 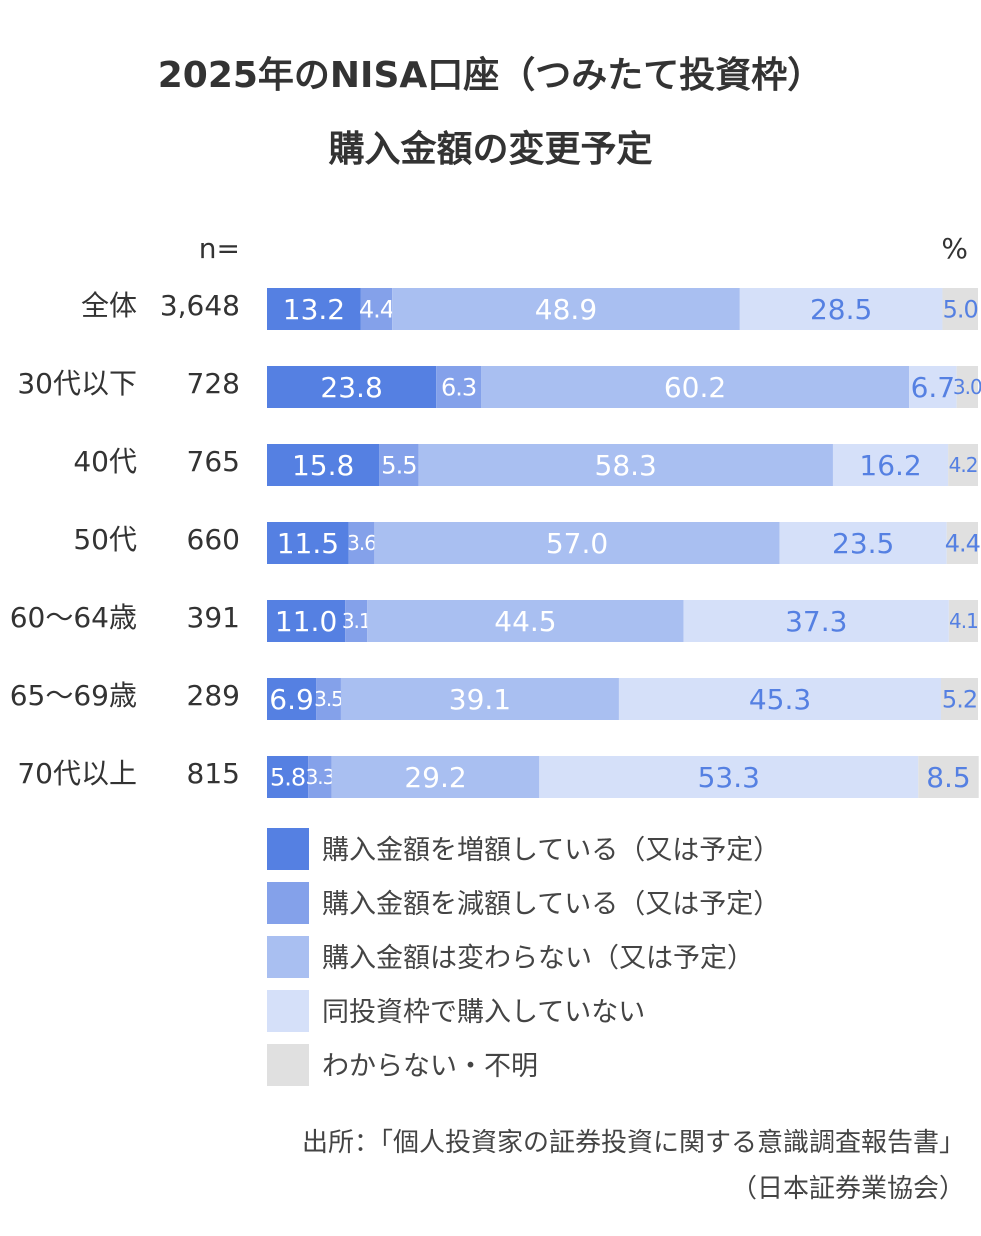 What do you see at coordinates (213, 383) in the screenshot?
I see `n-value-label: 728` at bounding box center [213, 383].